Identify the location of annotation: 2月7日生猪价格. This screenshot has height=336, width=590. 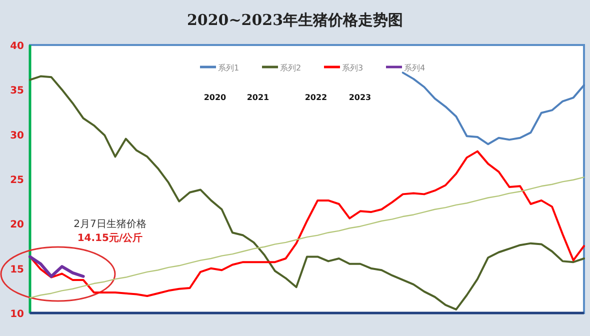
(110, 224).